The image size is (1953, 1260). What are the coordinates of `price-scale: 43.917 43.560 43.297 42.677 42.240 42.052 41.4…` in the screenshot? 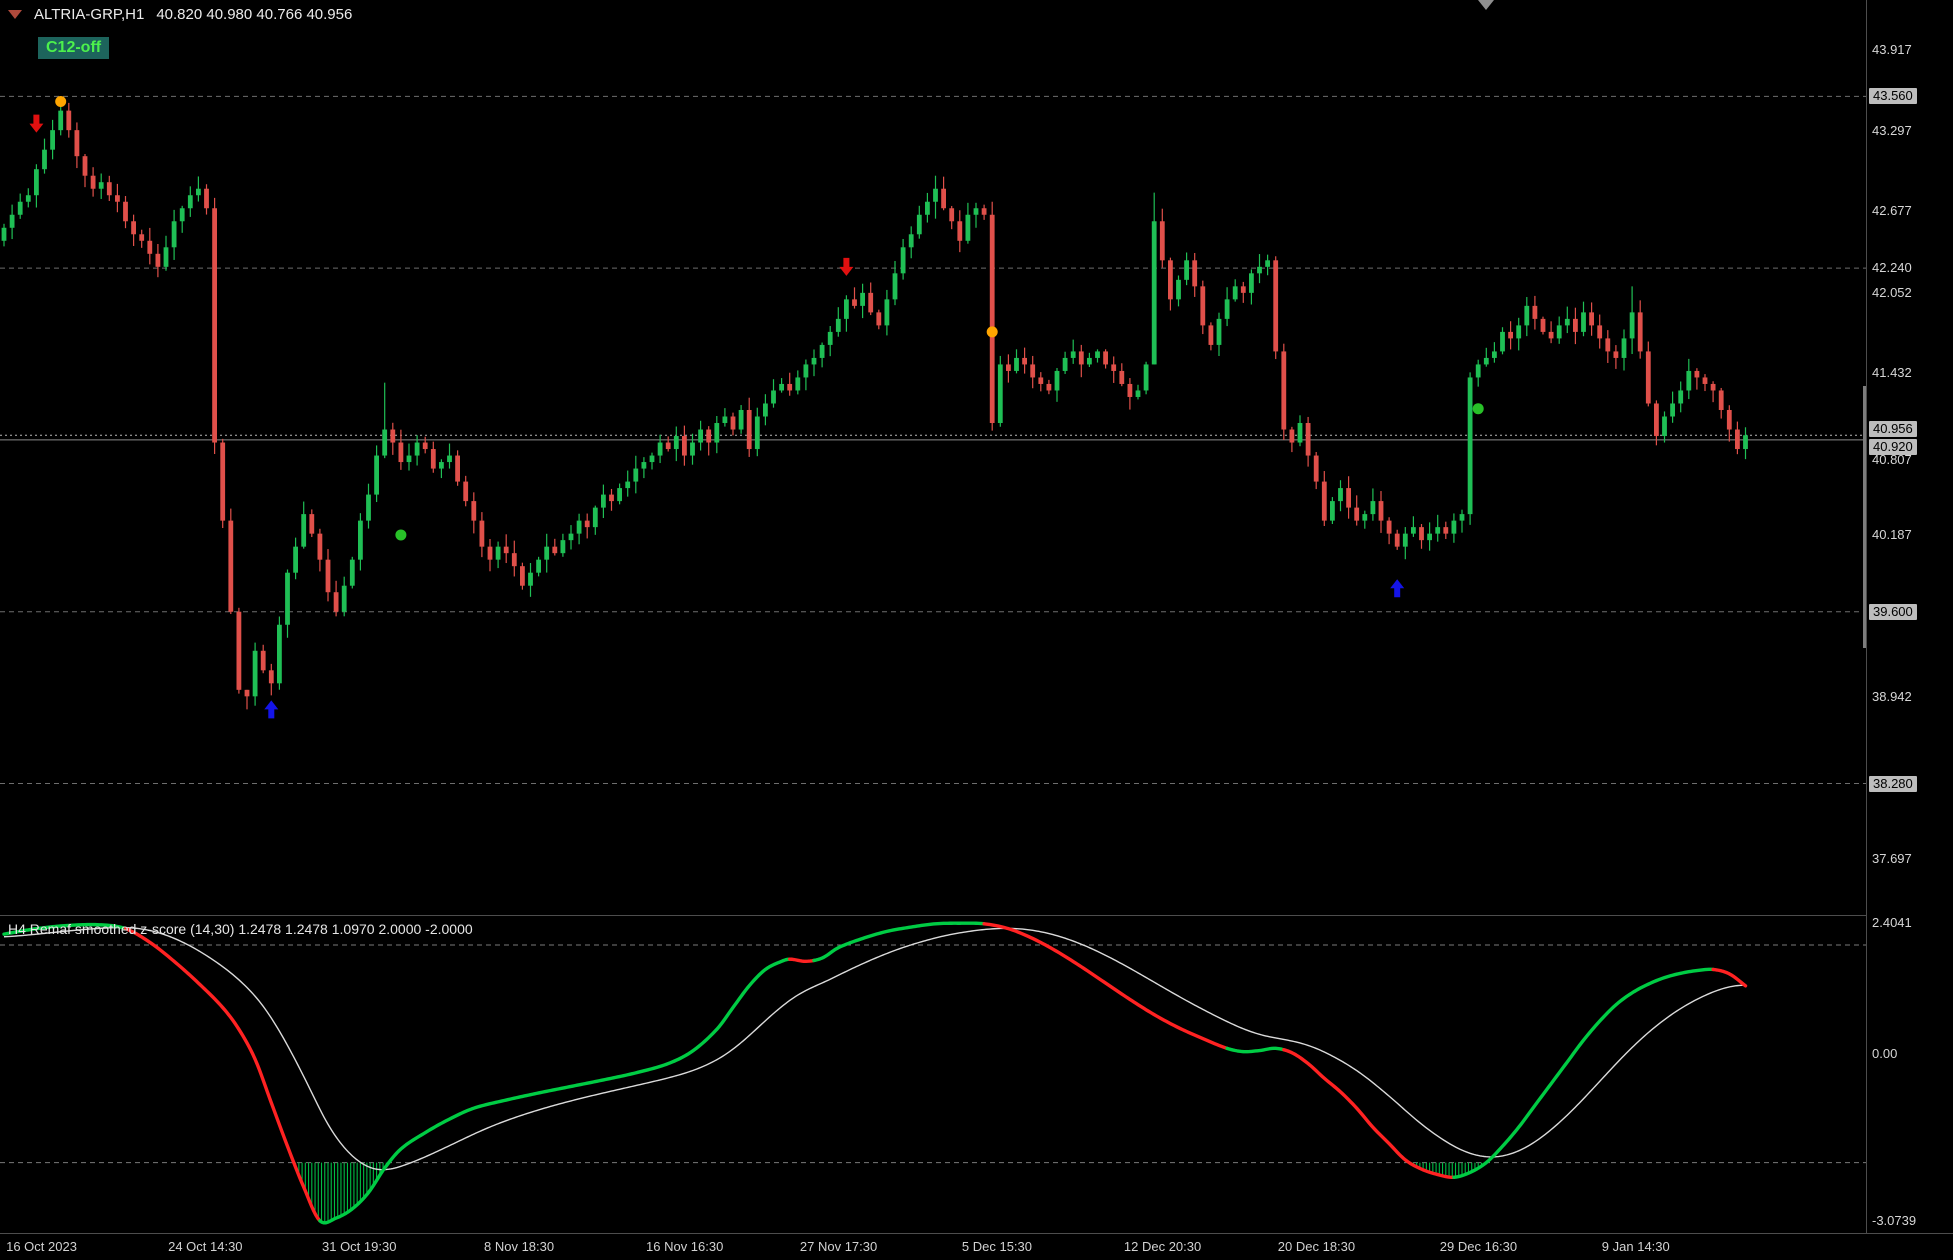 It's located at (1909, 616).